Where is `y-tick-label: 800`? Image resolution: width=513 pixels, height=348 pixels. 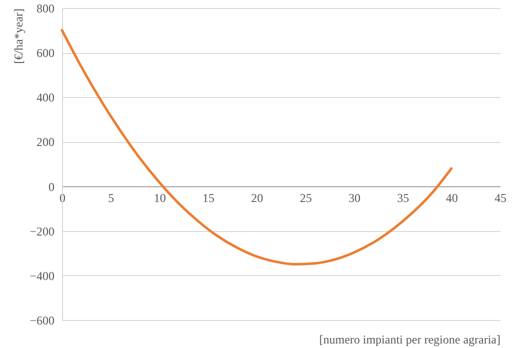
y-tick-label: 800 is located at coordinates (45, 9).